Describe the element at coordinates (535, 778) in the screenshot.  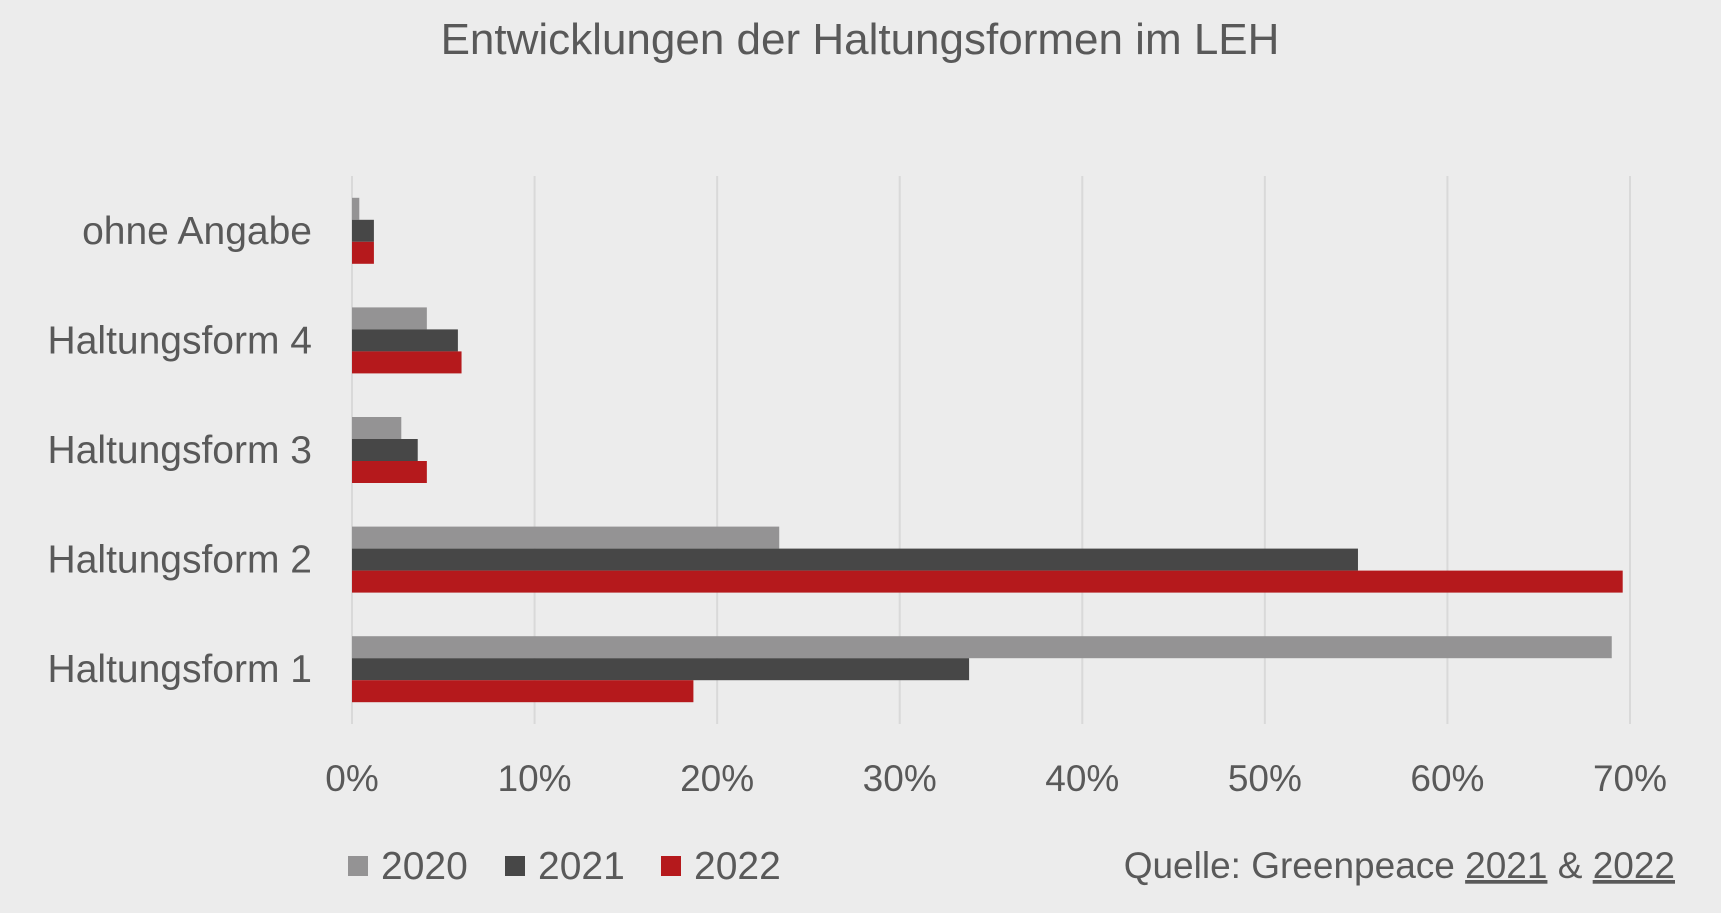
I see `x-tick-label: 10%` at that location.